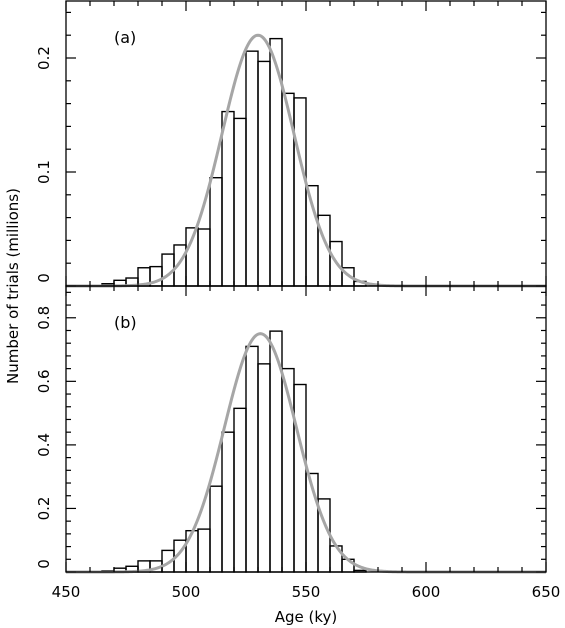 The height and width of the screenshot is (628, 565). Describe the element at coordinates (44, 318) in the screenshot. I see `y-tick-label: 0.8` at that location.